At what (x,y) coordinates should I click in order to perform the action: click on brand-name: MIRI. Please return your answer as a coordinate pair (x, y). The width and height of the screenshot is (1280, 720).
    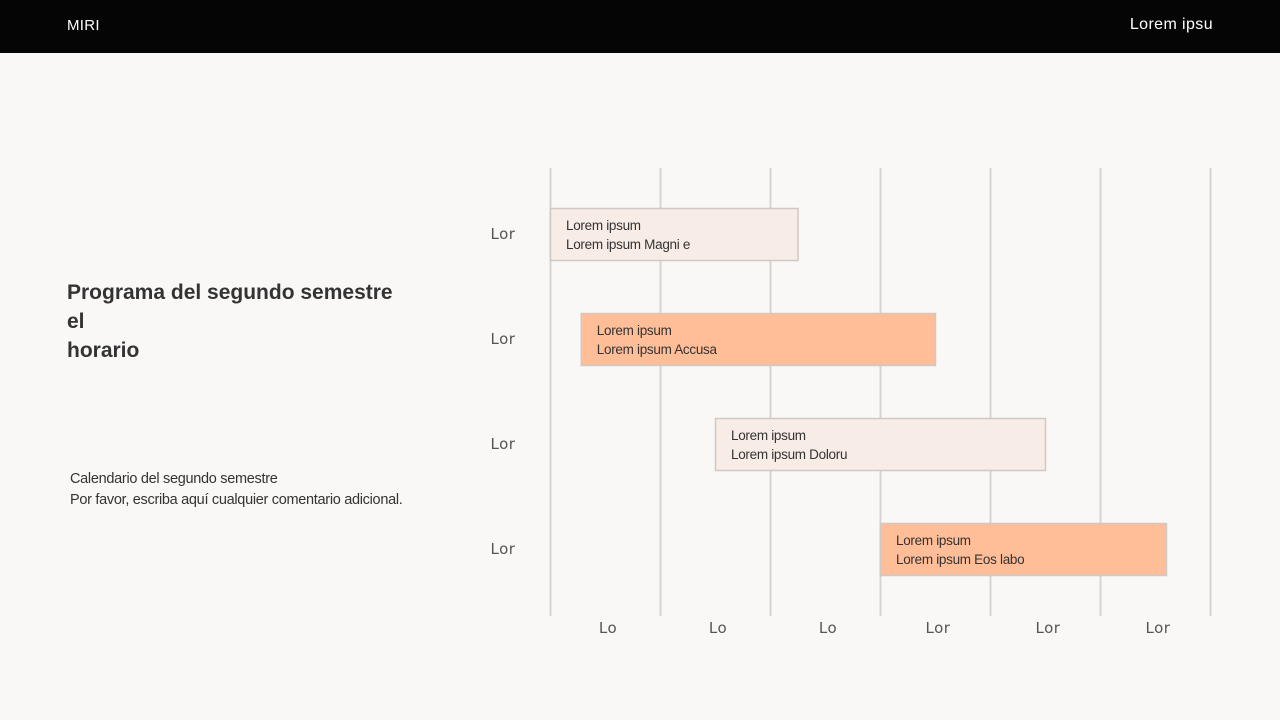
    Looking at the image, I should click on (83, 25).